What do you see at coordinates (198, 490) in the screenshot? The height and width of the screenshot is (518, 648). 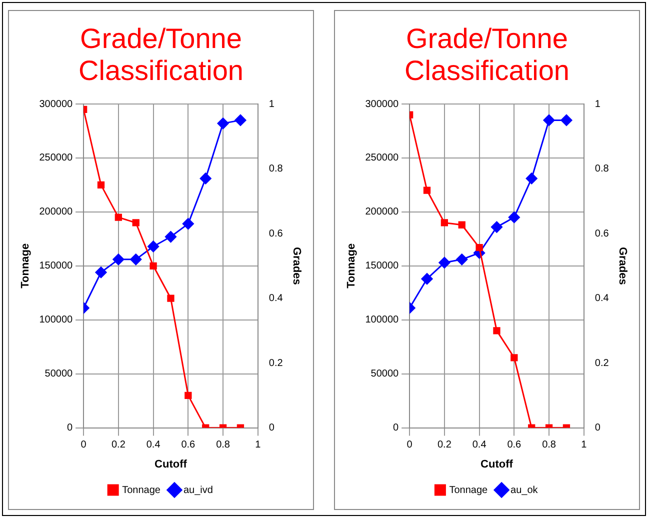 I see `legend-label: au_ivd` at bounding box center [198, 490].